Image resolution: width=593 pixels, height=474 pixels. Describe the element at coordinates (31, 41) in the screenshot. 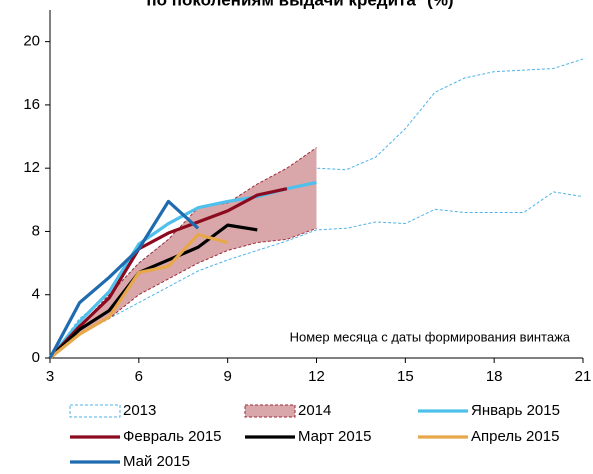

I see `y-tick-label: 20` at that location.